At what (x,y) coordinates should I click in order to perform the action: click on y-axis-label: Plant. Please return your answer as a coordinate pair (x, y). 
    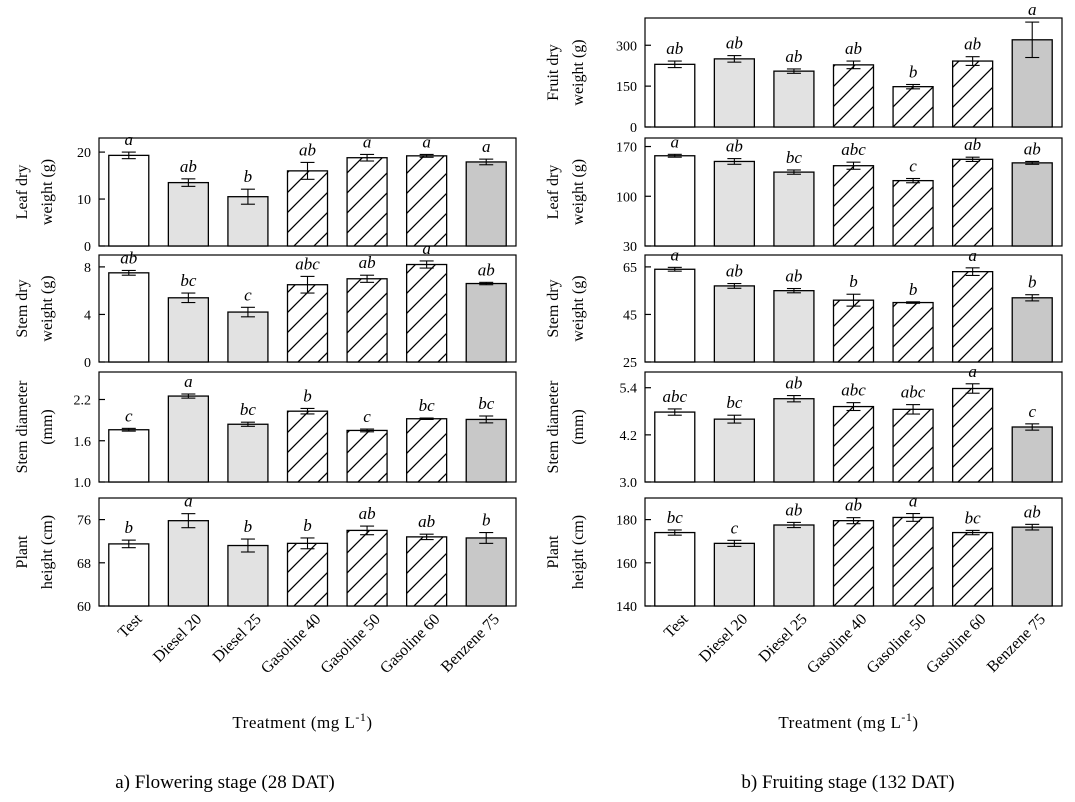
    Looking at the image, I should click on (553, 551).